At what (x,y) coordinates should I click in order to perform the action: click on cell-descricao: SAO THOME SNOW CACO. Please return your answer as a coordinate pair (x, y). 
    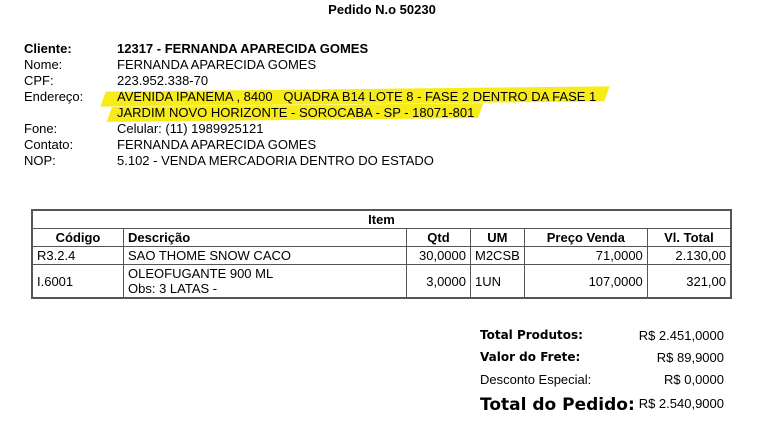
    Looking at the image, I should click on (265, 255).